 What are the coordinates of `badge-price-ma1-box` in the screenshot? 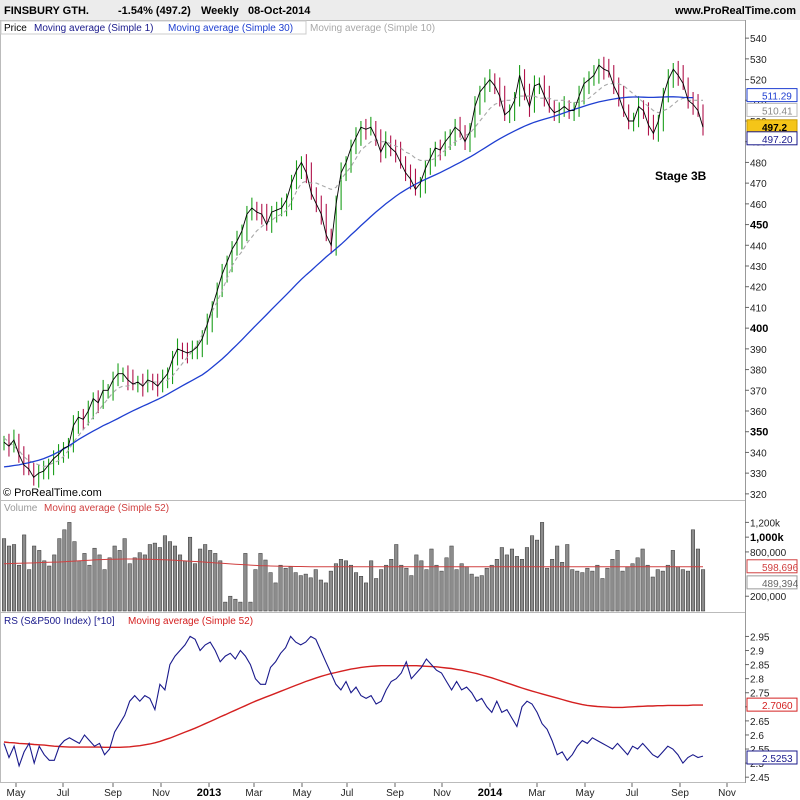 It's located at (772, 138).